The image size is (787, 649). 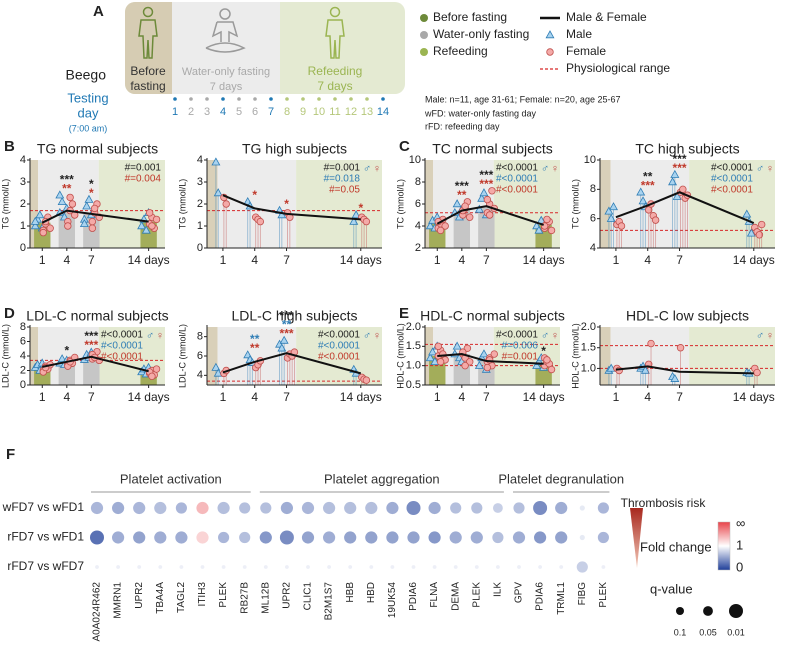 What do you see at coordinates (724, 546) in the screenshot?
I see `color-bar` at bounding box center [724, 546].